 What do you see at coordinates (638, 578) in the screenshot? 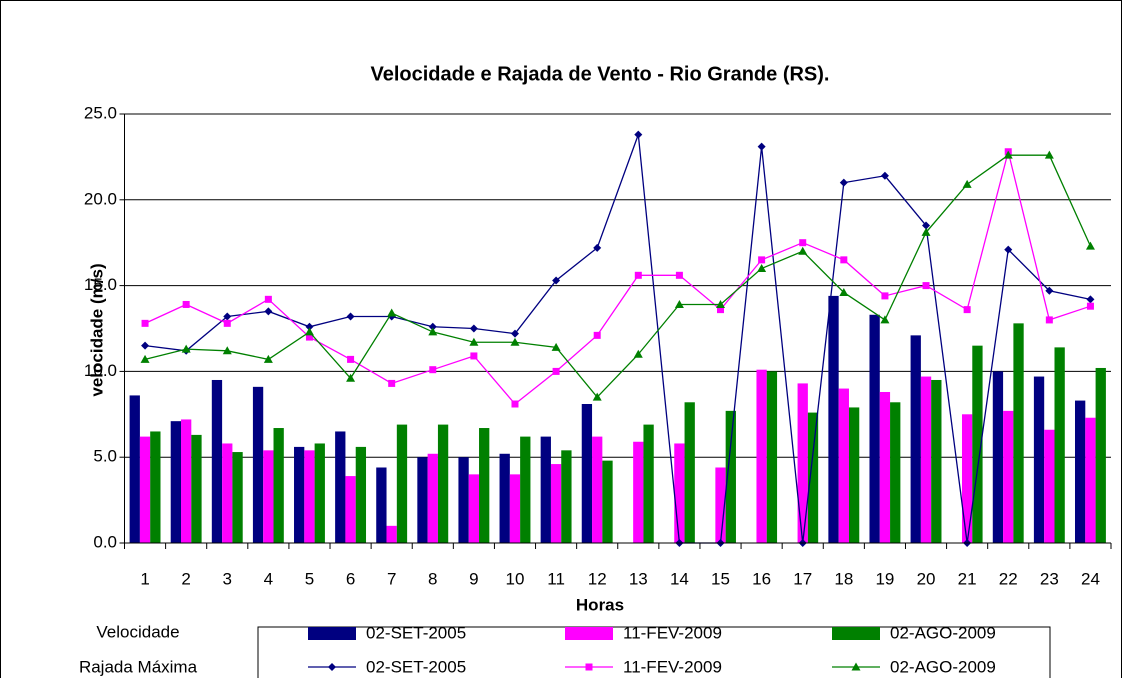
I see `x-tick-label: 13` at bounding box center [638, 578].